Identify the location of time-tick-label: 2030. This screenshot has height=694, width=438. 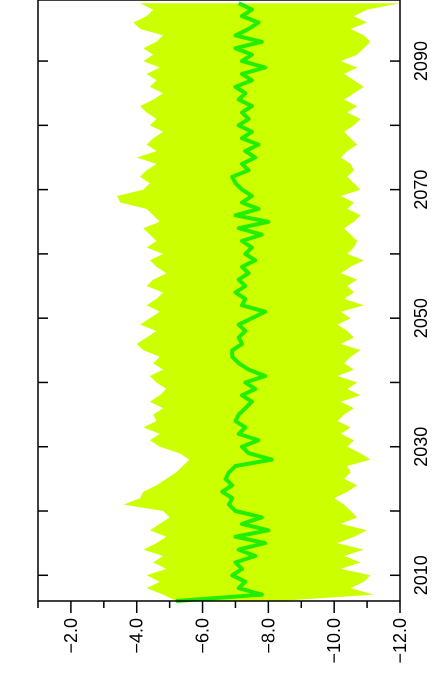
(421, 447).